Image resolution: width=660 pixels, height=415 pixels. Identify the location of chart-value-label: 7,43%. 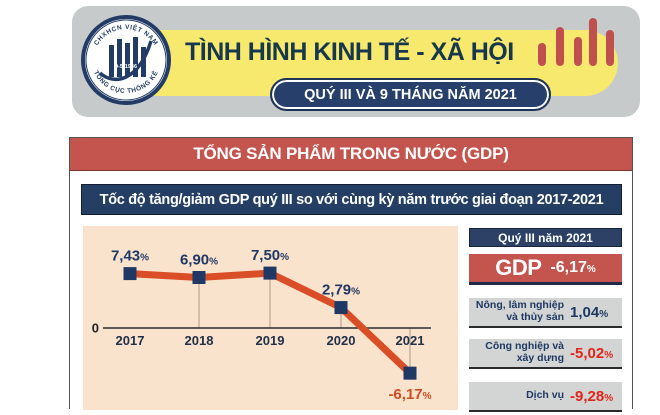
(130, 256).